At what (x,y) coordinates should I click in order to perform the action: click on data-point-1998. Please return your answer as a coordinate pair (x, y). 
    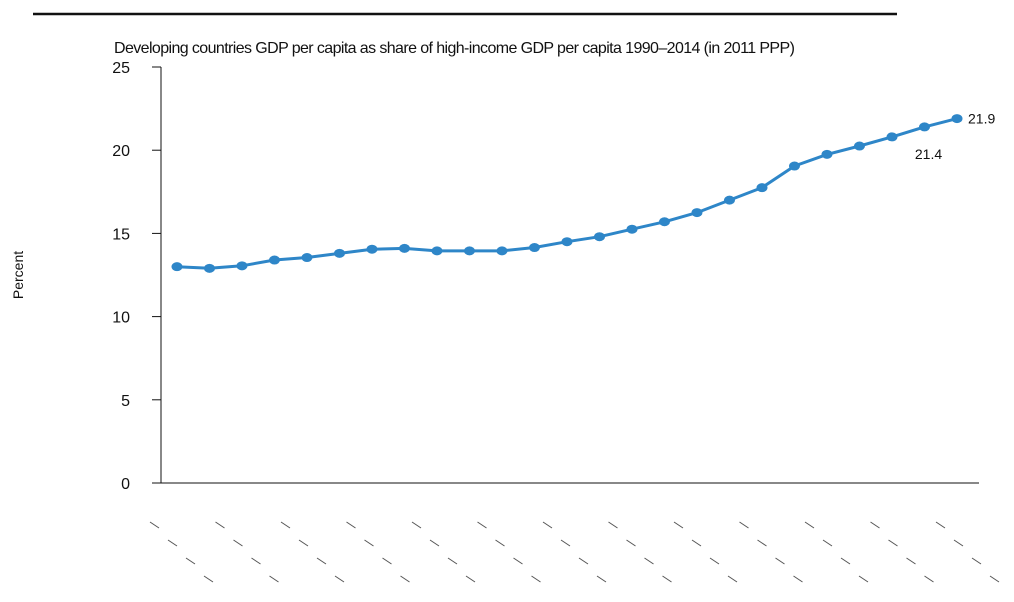
    Looking at the image, I should click on (437, 251).